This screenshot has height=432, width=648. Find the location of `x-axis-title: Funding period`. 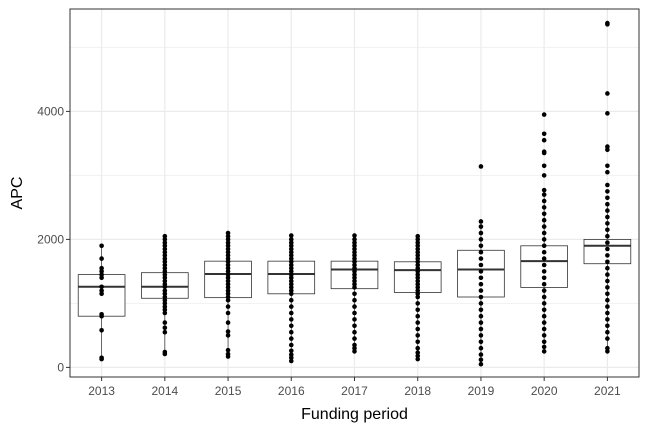

x-axis-title: Funding period is located at coordinates (354, 414).